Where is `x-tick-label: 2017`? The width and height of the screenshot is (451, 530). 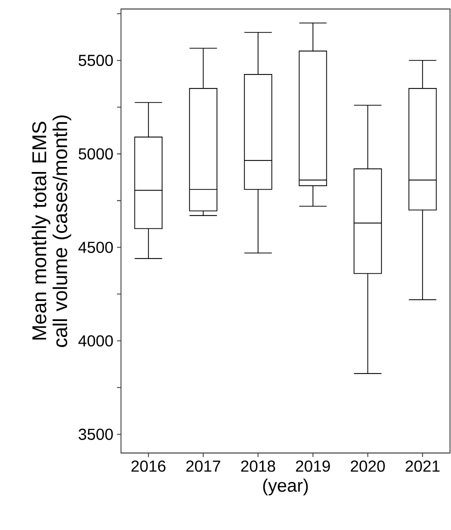 x-tick-label: 2017 is located at coordinates (203, 466).